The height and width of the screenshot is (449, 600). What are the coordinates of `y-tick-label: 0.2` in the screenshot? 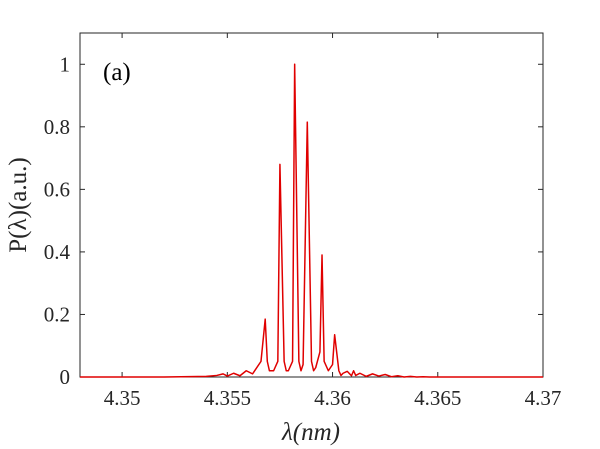 It's located at (57, 314).